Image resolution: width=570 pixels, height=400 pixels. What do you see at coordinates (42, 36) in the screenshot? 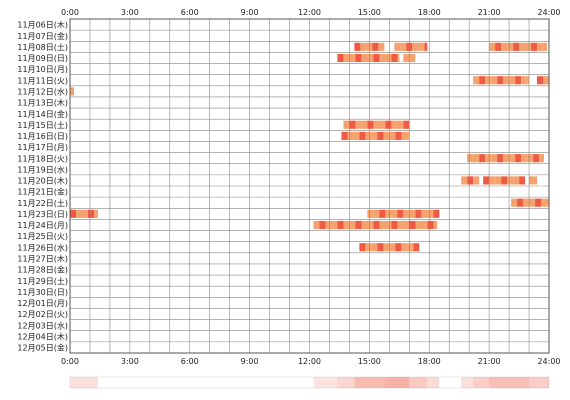
I see `row-label: 11月07日(金)` at bounding box center [42, 36].